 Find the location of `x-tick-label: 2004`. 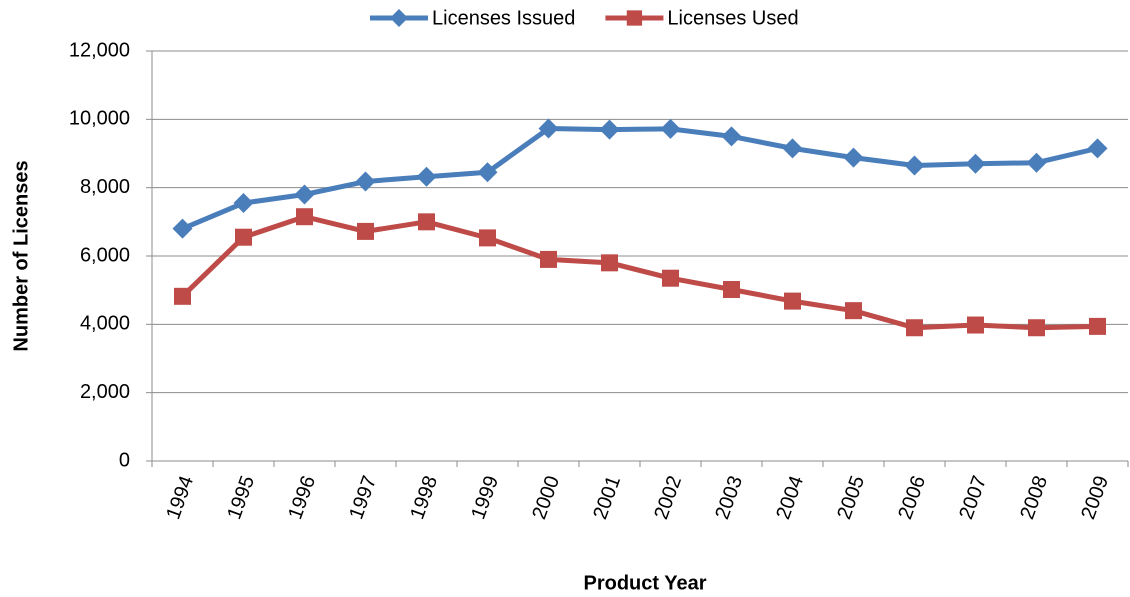

x-tick-label: 2004 is located at coordinates (790, 497).